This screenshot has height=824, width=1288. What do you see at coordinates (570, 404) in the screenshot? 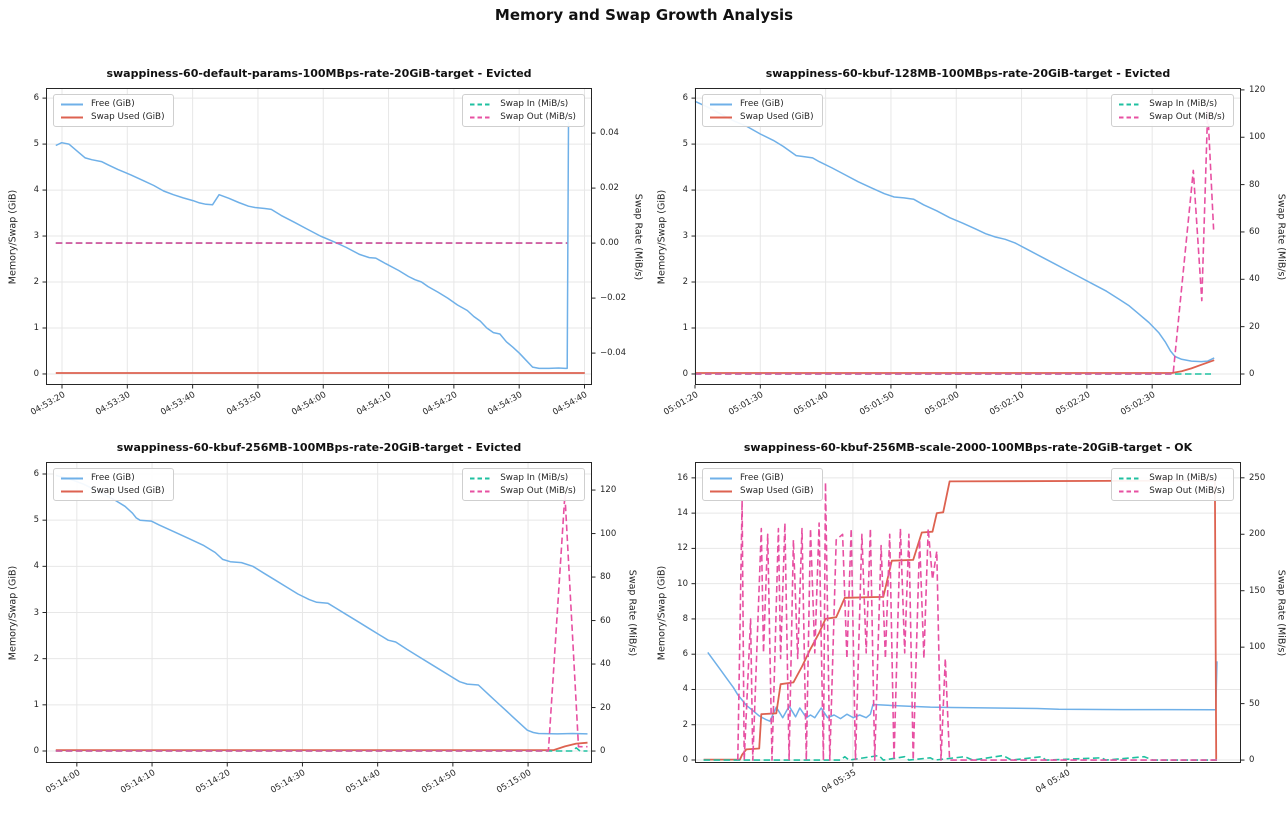
I see `x-tick-label: 04:54:40` at bounding box center [570, 404].